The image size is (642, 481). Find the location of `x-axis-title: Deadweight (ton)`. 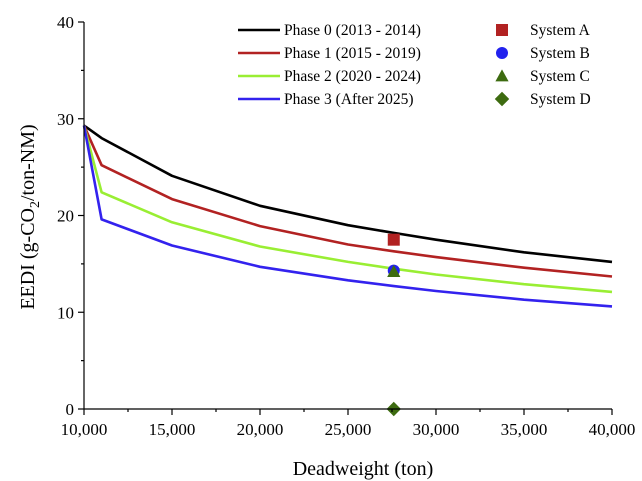

x-axis-title: Deadweight (ton) is located at coordinates (363, 469).